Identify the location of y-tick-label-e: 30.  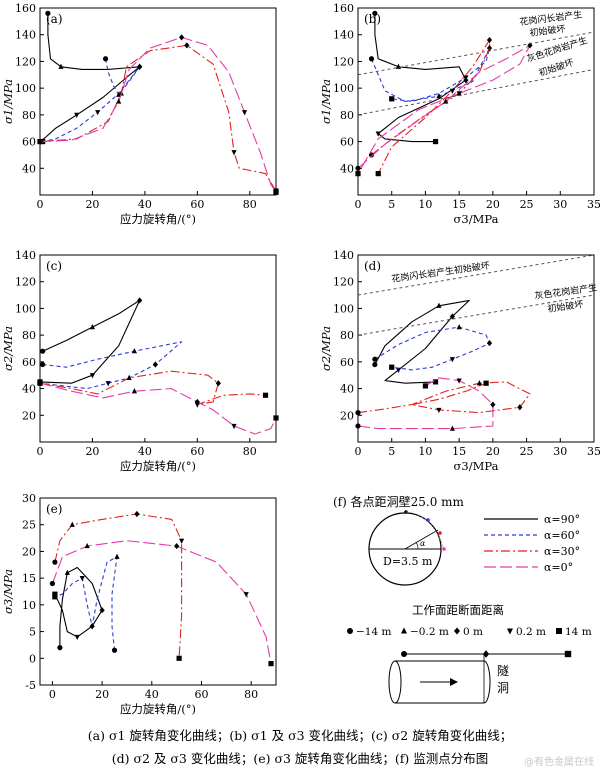
(29, 498).